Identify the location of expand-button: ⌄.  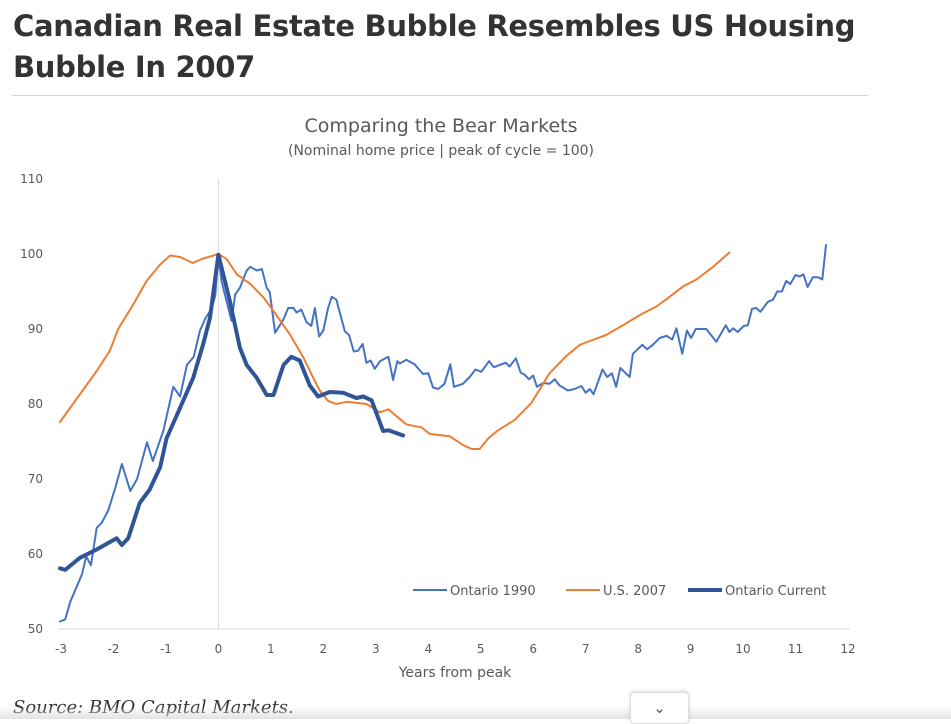
(659, 708).